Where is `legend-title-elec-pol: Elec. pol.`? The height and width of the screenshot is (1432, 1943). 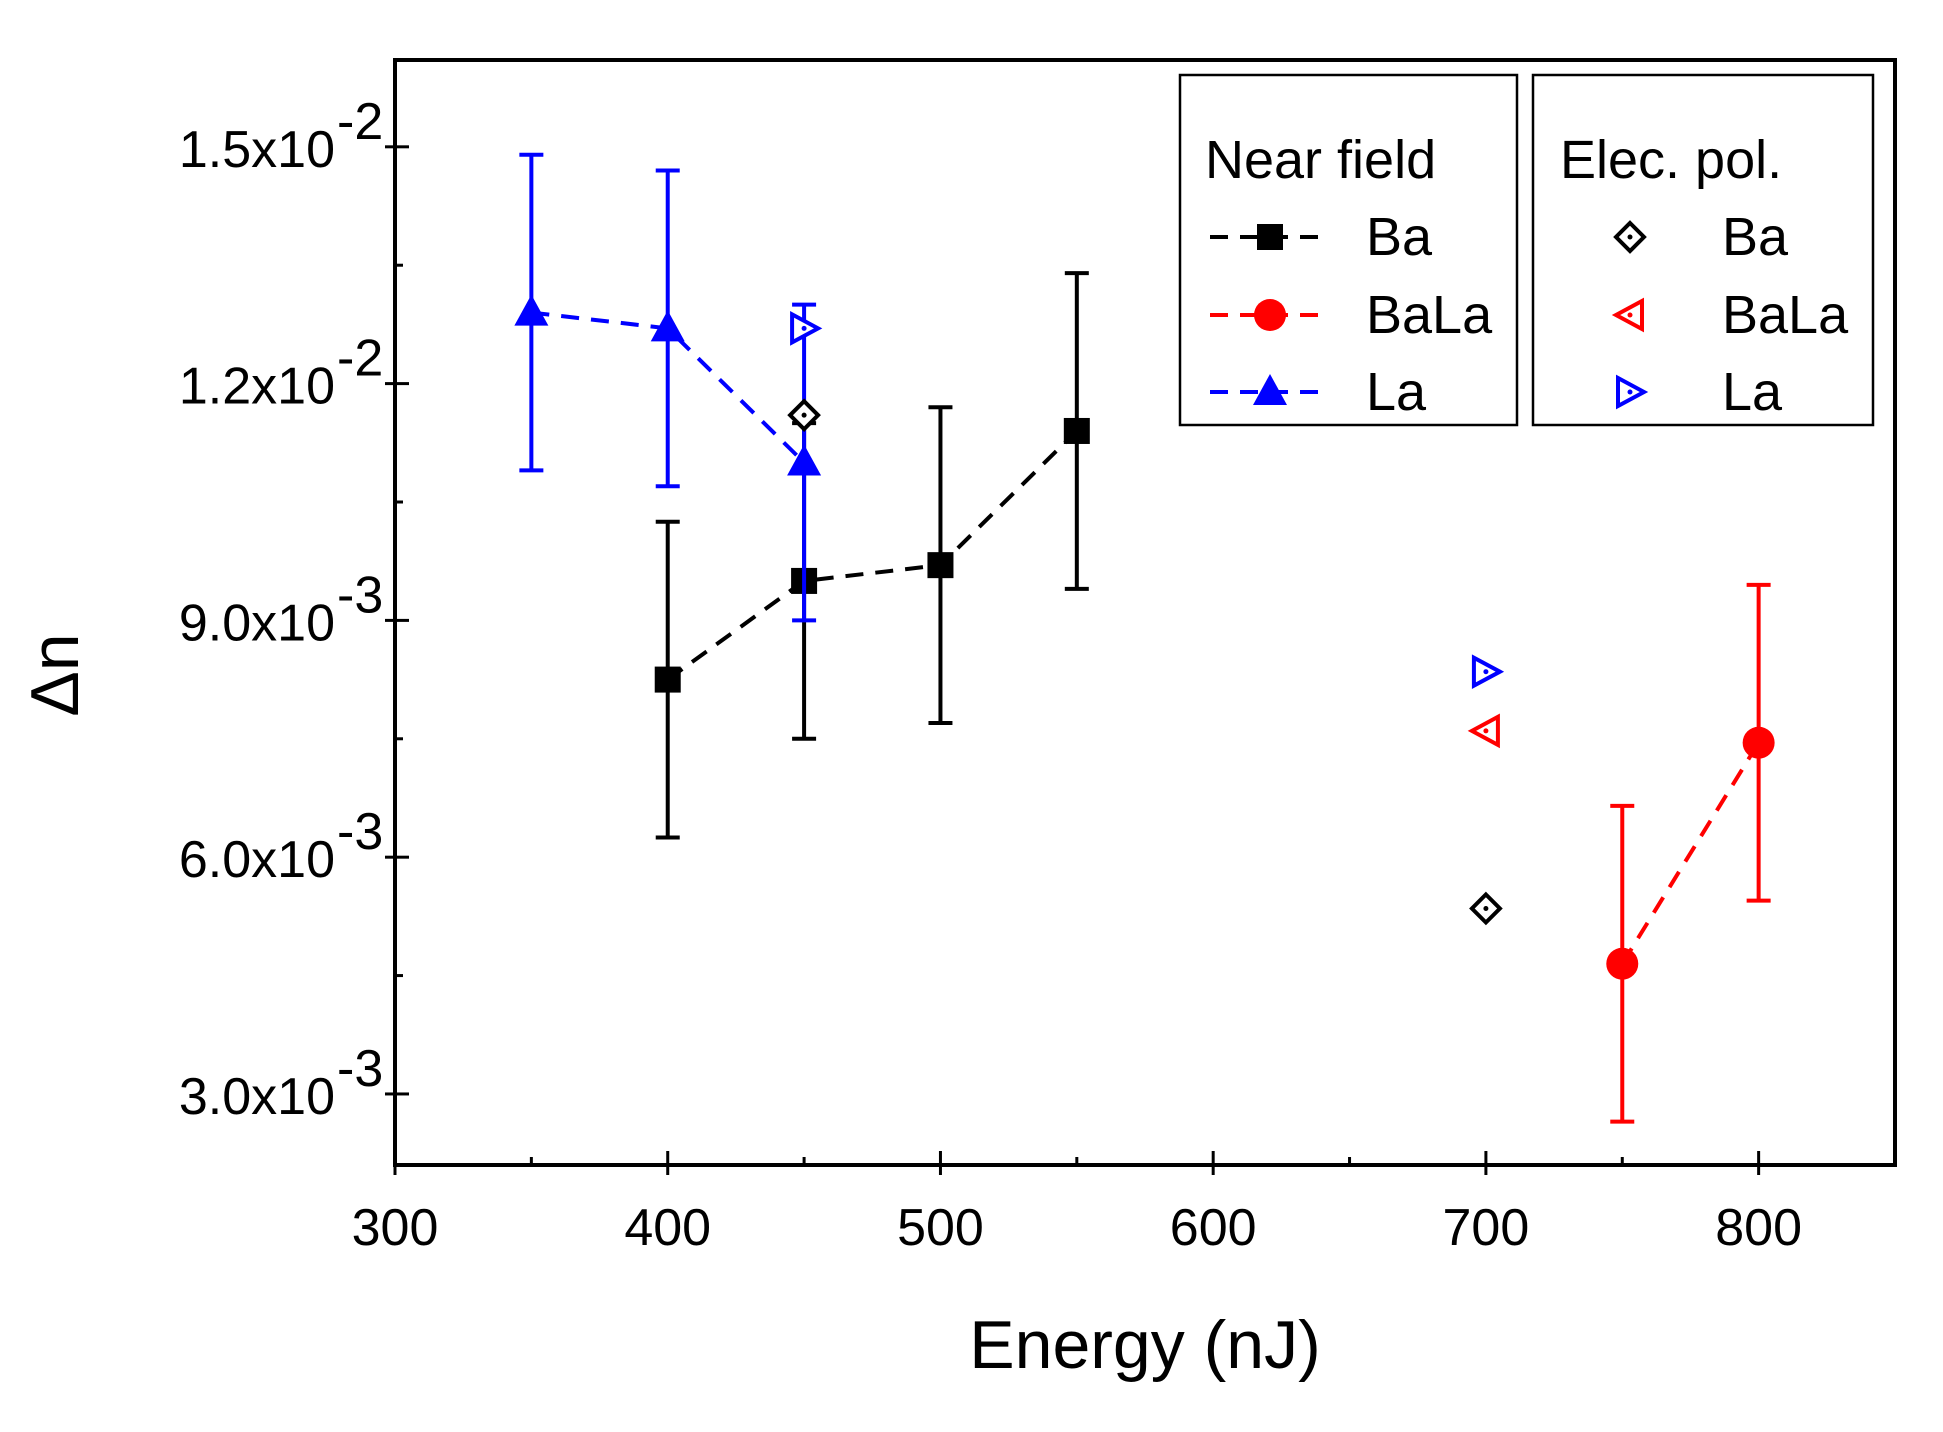
legend-title-elec-pol: Elec. pol. is located at coordinates (1671, 160).